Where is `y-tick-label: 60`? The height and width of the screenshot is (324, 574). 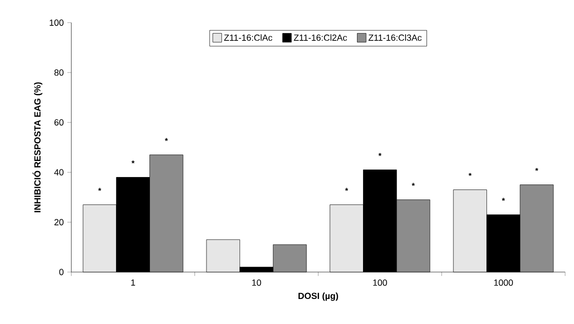 y-tick-label: 60 is located at coordinates (59, 122).